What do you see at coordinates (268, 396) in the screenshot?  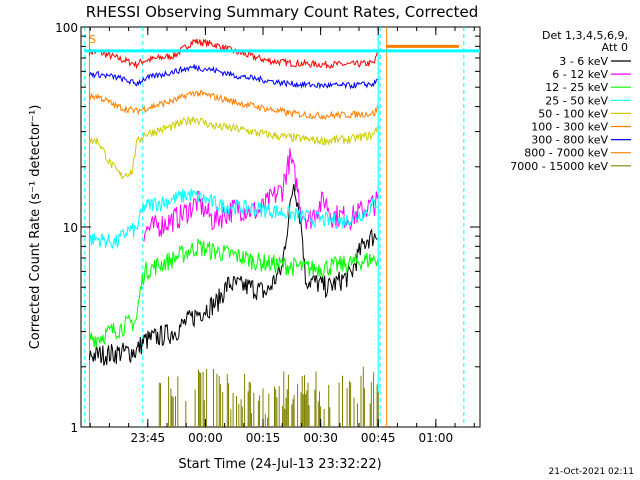 I see `series-7000-15000-kev` at bounding box center [268, 396].